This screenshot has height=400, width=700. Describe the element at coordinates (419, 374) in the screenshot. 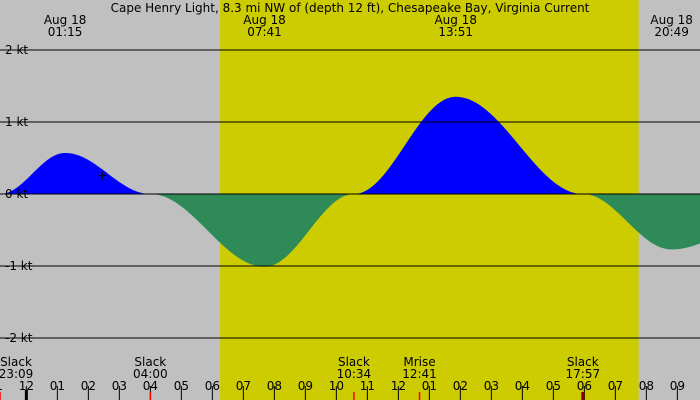

I see `event-time: 12:41` at that location.